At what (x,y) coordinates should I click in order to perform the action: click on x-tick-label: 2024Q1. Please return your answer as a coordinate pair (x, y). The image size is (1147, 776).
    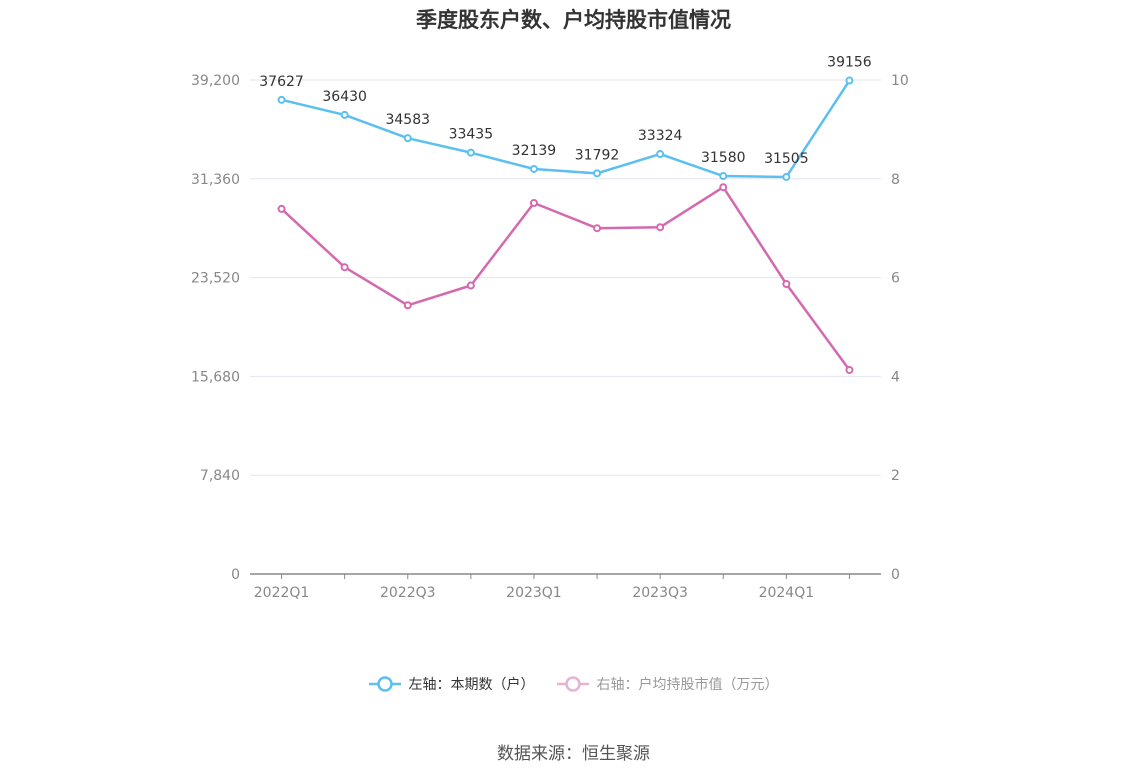
    Looking at the image, I should click on (787, 593).